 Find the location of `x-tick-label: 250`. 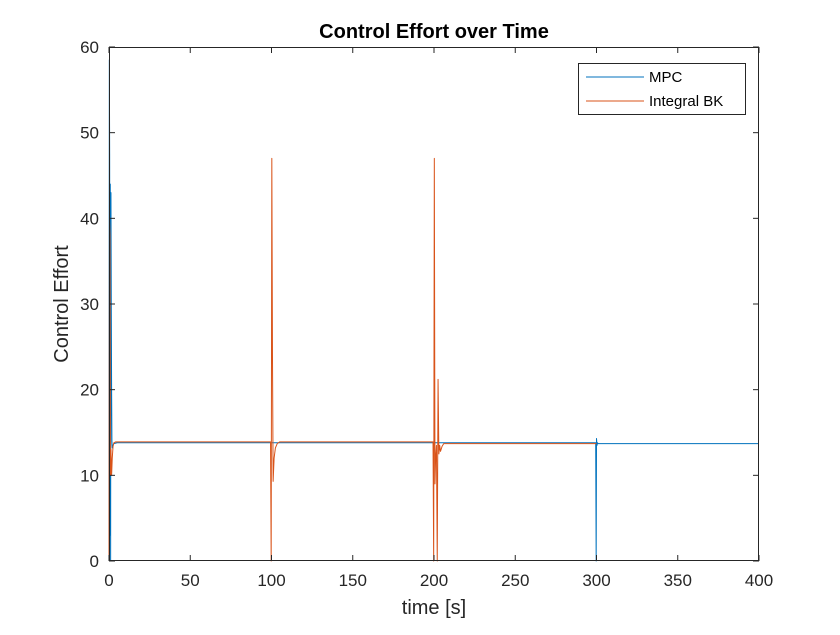

x-tick-label: 250 is located at coordinates (515, 580).